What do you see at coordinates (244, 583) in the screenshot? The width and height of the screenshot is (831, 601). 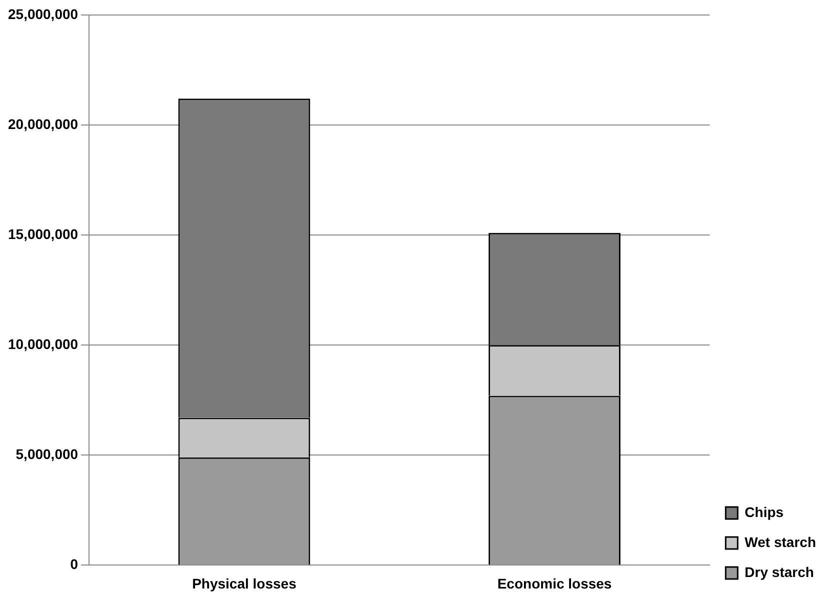 I see `x-tick-label: Physical losses` at bounding box center [244, 583].